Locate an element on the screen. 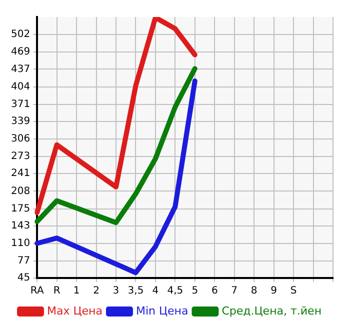 The image size is (345, 335). x-tick-label: 3 is located at coordinates (116, 291).